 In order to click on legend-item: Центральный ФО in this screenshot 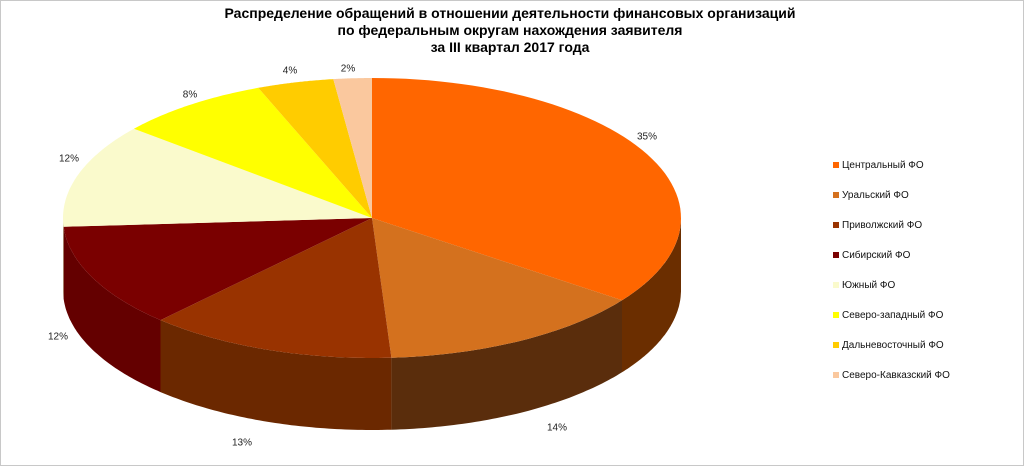, I will do `click(891, 165)`.